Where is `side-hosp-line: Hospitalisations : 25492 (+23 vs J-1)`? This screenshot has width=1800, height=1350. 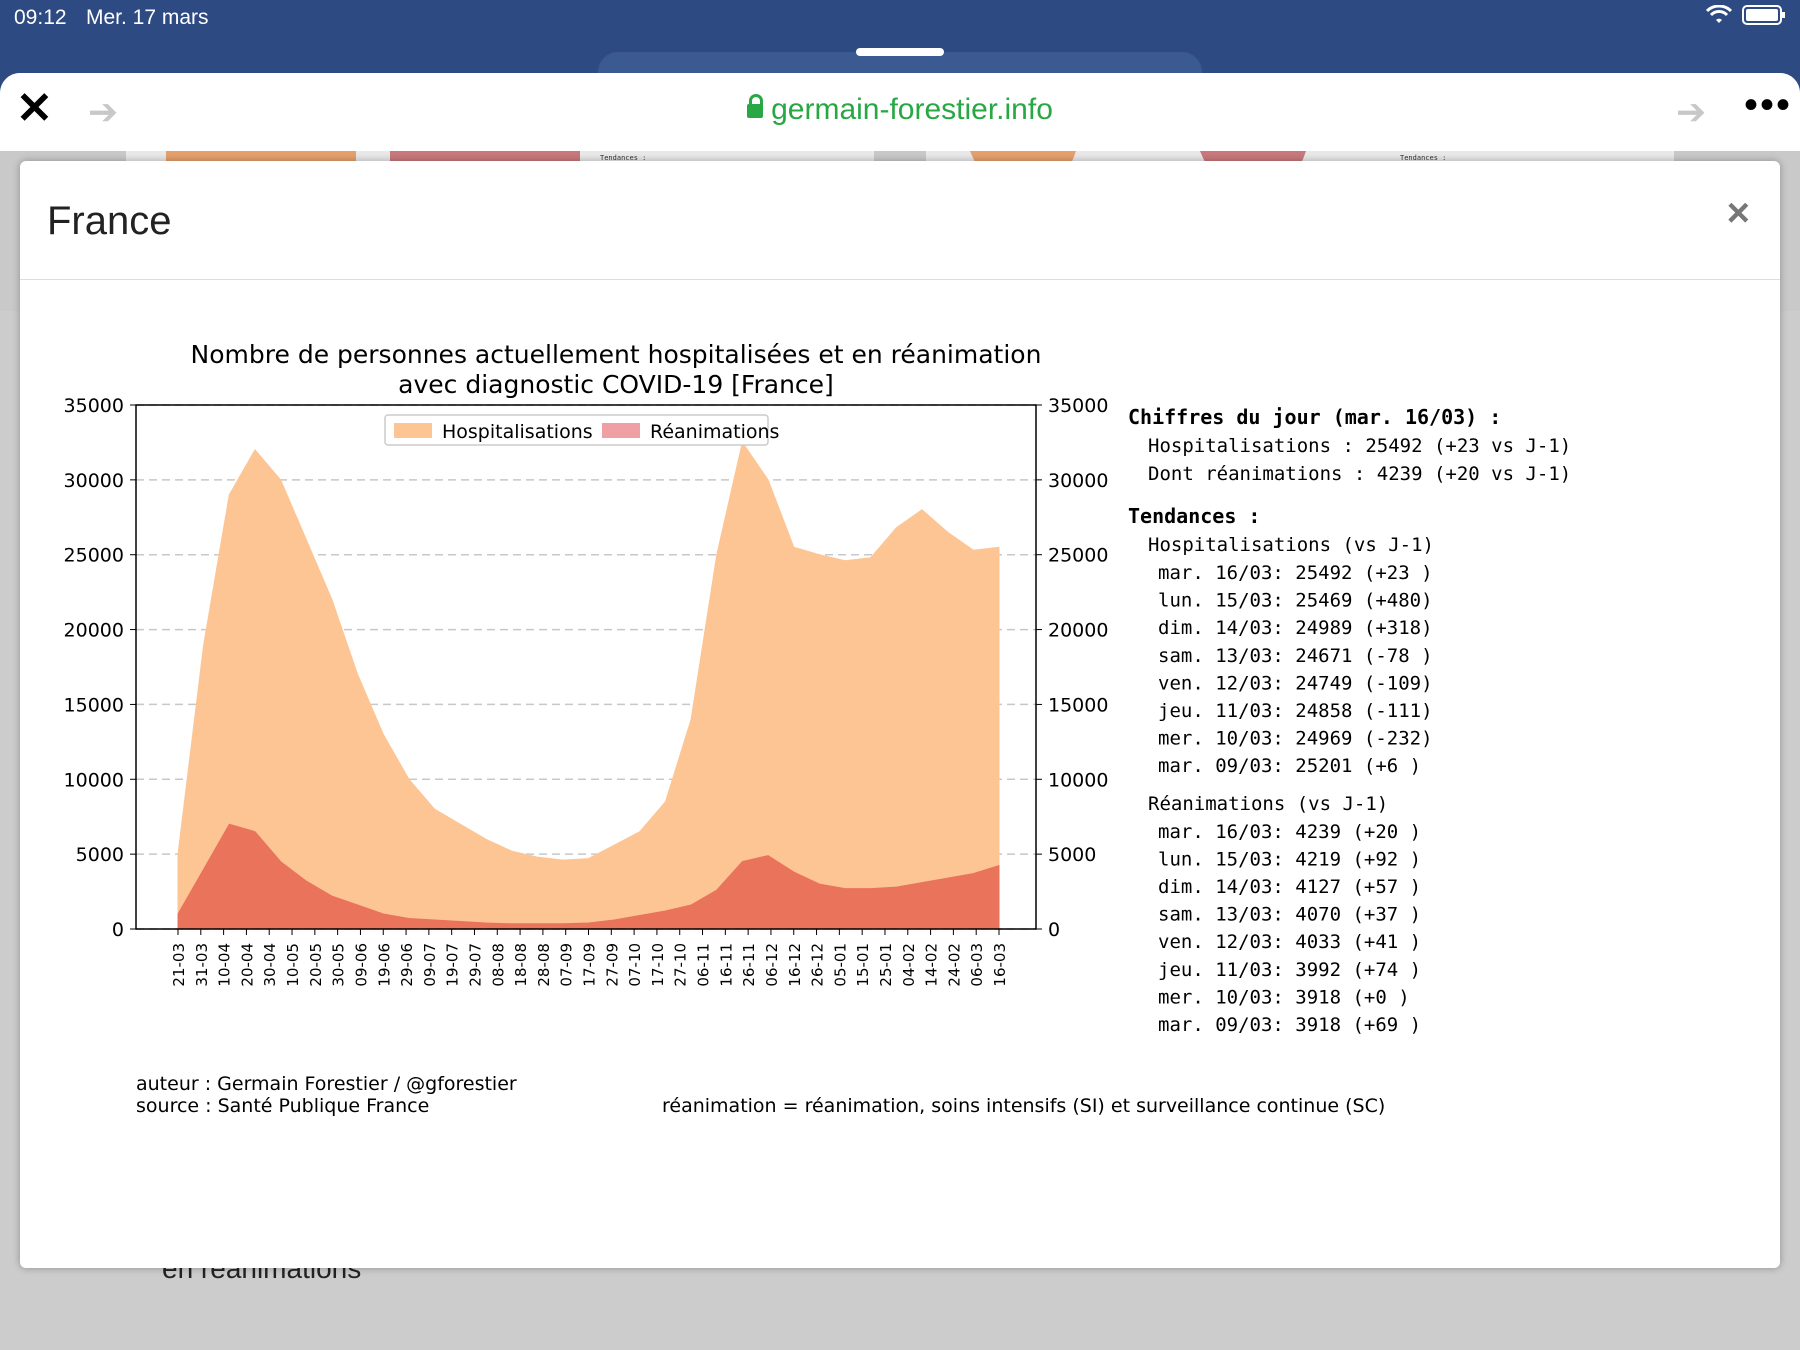
side-hosp-line: Hospitalisations : 25492 (+23 vs J-1) is located at coordinates (1359, 446).